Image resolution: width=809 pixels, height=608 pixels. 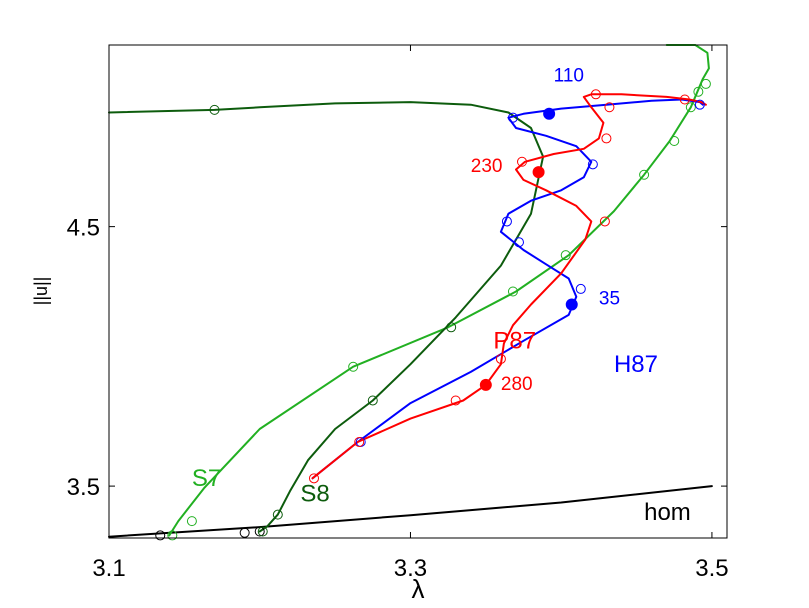 I want to click on x-tick-label-0: 3.1, so click(x=108, y=568).